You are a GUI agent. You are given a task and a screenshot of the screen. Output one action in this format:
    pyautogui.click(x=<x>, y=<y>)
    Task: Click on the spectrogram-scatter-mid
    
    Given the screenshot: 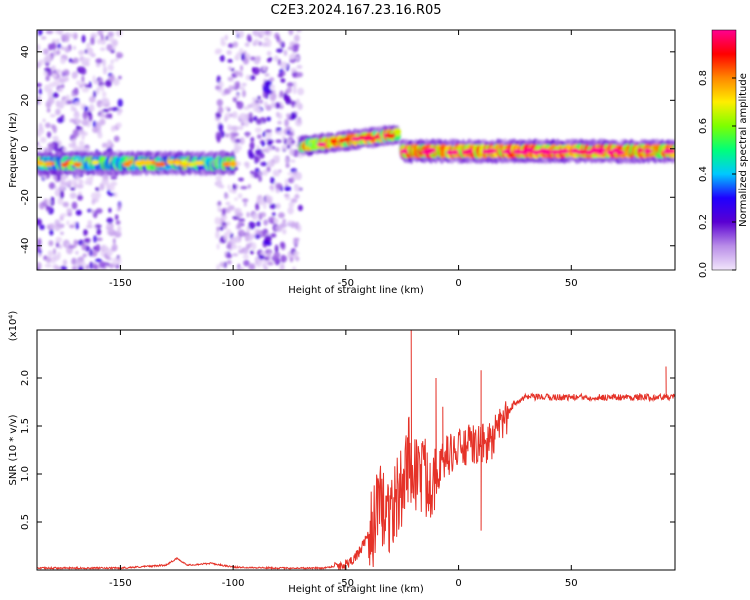 What is the action you would take?
    pyautogui.click(x=259, y=150)
    